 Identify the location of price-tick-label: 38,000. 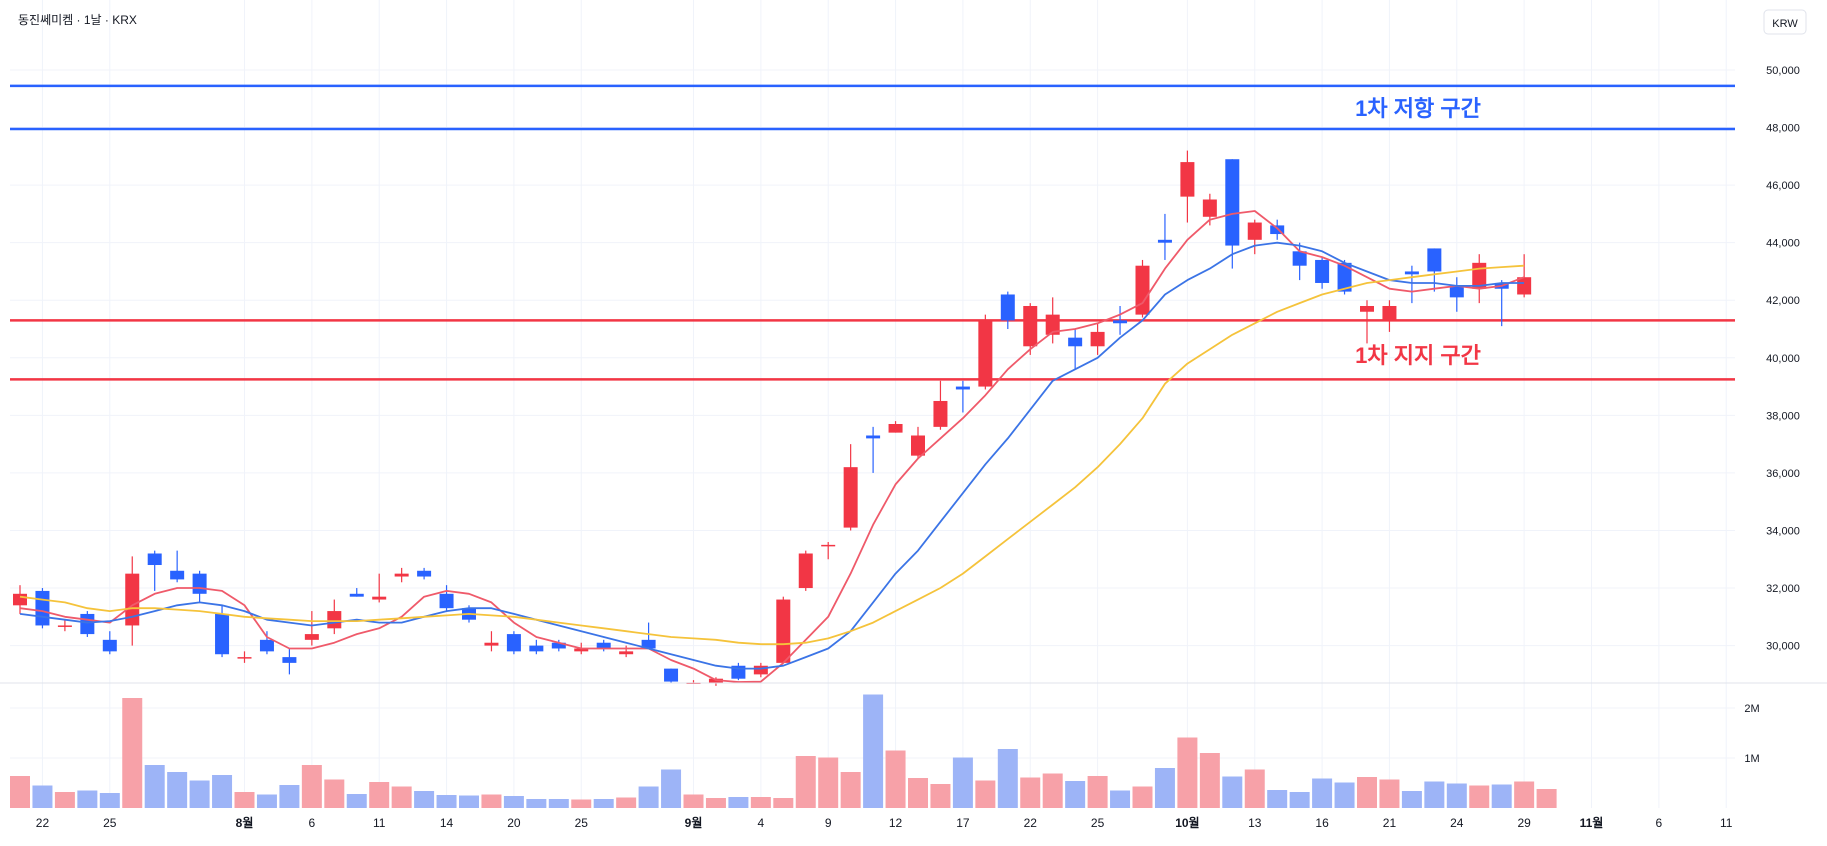
(1783, 416).